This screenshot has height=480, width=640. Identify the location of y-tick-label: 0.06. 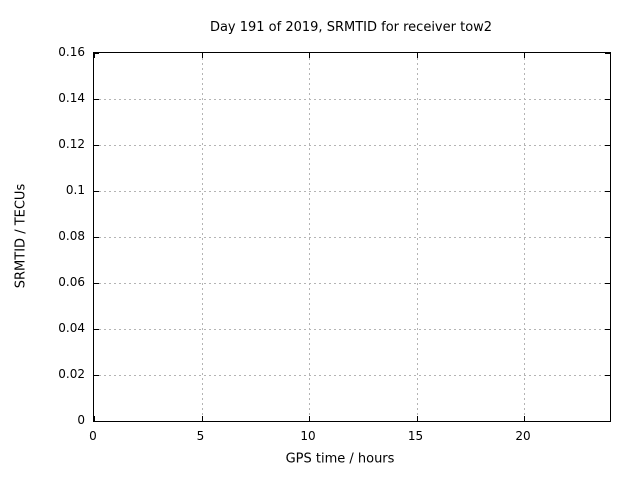
(71, 282).